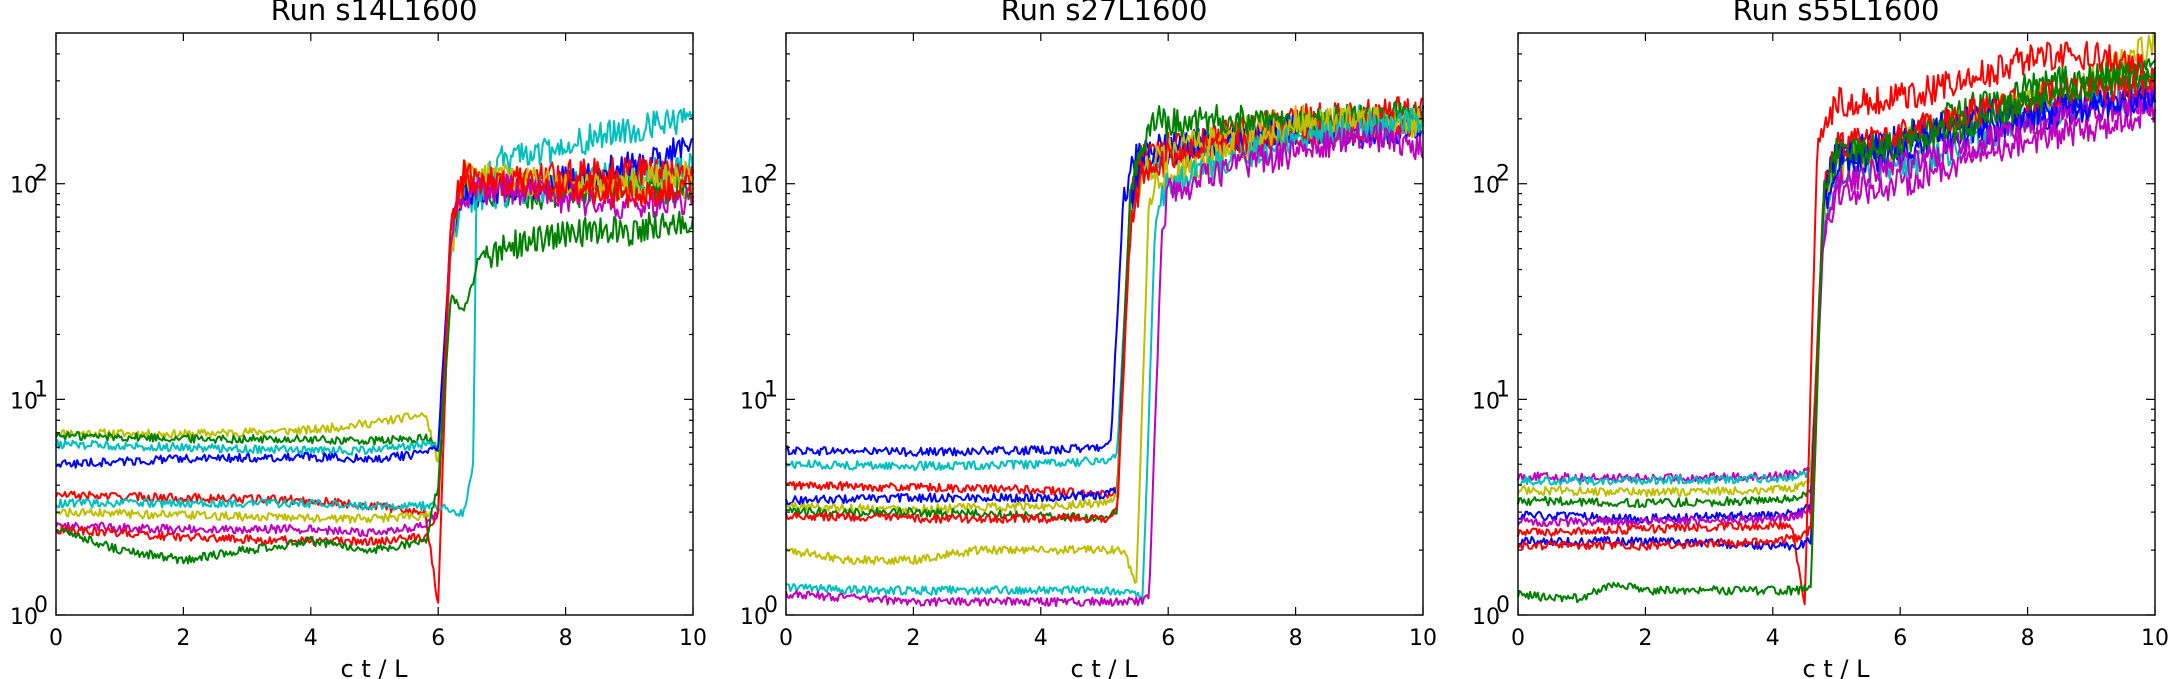 Image resolution: width=2170 pixels, height=679 pixels. Describe the element at coordinates (375, 667) in the screenshot. I see `panel-1-xlabel: c t / L` at that location.